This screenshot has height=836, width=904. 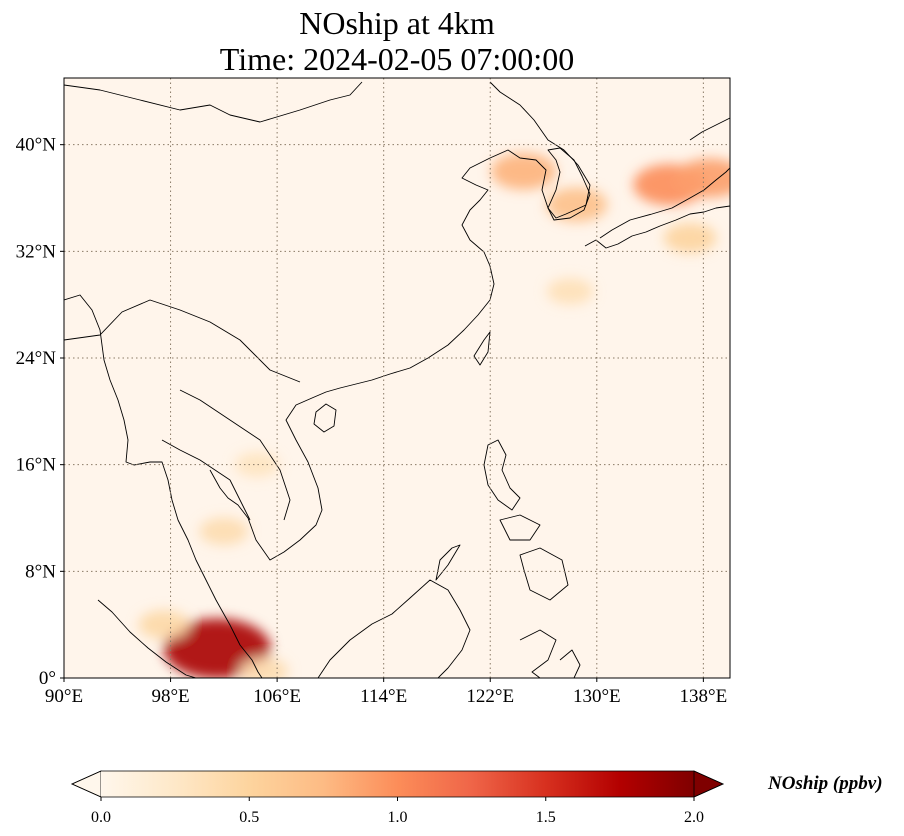 I want to click on philippines-visayas, so click(x=520, y=527).